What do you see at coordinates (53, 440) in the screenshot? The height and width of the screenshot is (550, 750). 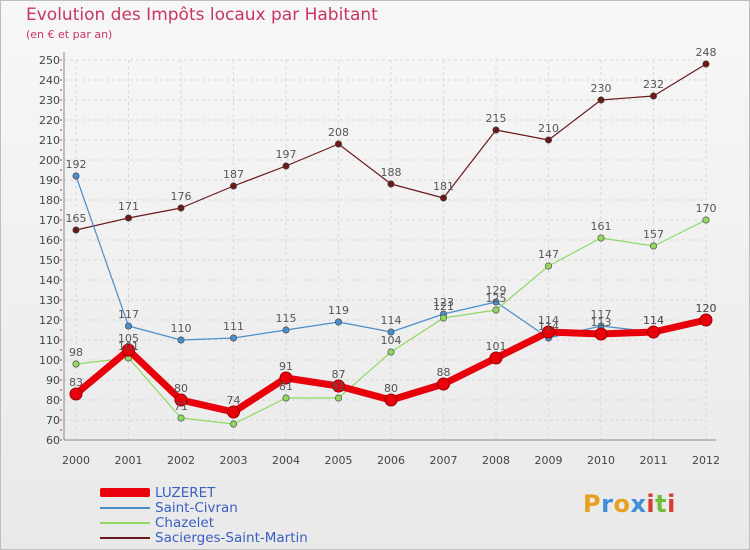 I see `y-tick-label: 60` at bounding box center [53, 440].